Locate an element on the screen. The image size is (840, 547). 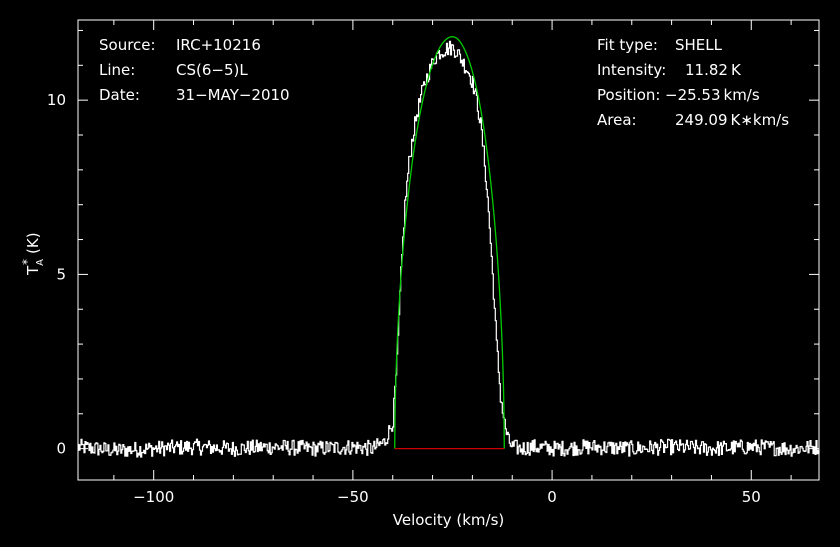
shell-fit-line is located at coordinates (449, 242).